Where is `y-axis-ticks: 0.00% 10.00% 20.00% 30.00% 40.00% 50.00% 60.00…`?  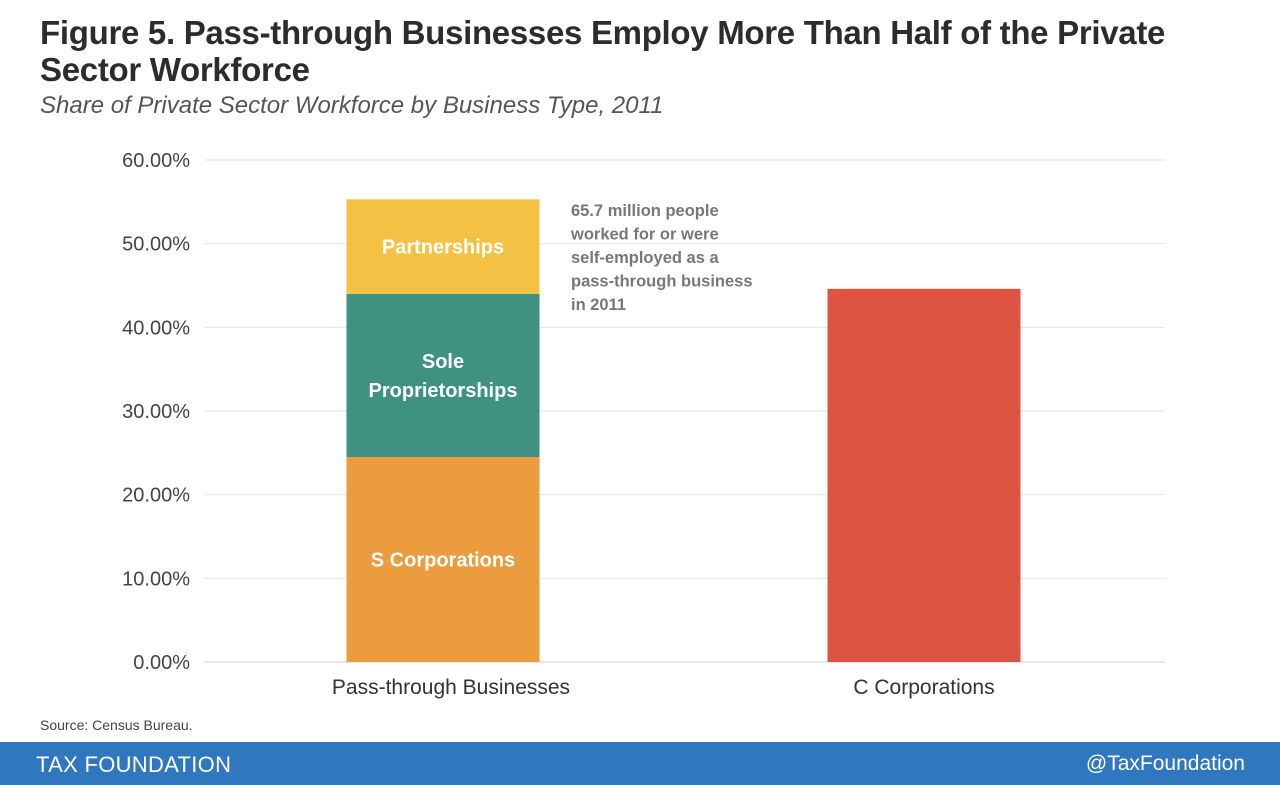 y-axis-ticks: 0.00% 10.00% 20.00% 30.00% 40.00% 50.00% 60.00… is located at coordinates (156, 412).